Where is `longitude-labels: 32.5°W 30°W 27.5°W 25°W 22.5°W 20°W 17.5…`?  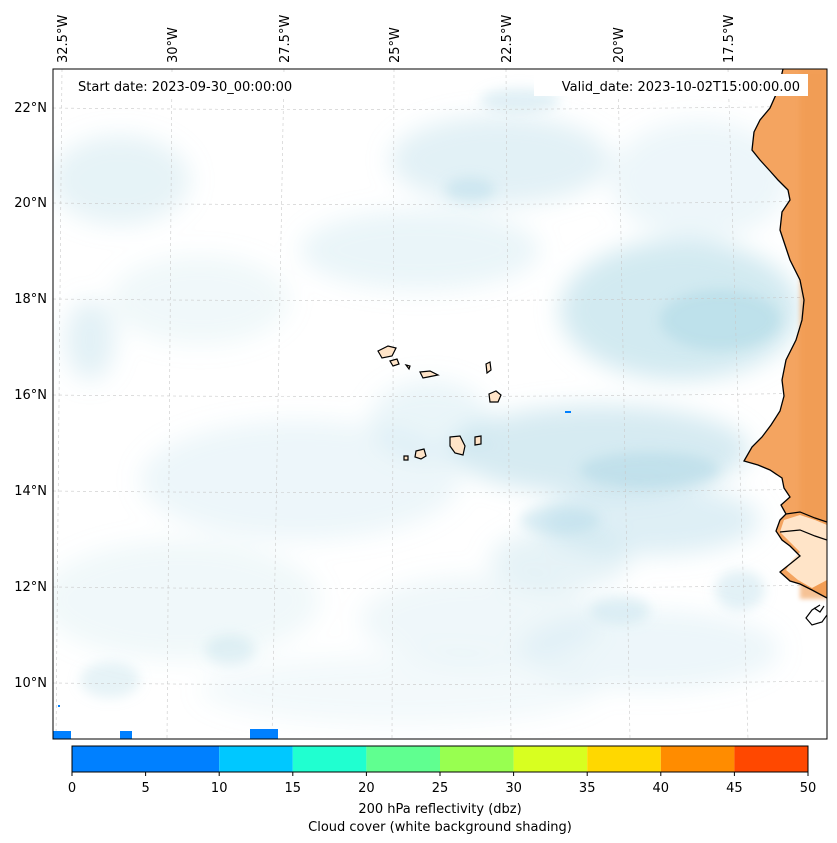
longitude-labels: 32.5°W 30°W 27.5°W 25°W 22.5°W 20°W 17.5… is located at coordinates (396, 39).